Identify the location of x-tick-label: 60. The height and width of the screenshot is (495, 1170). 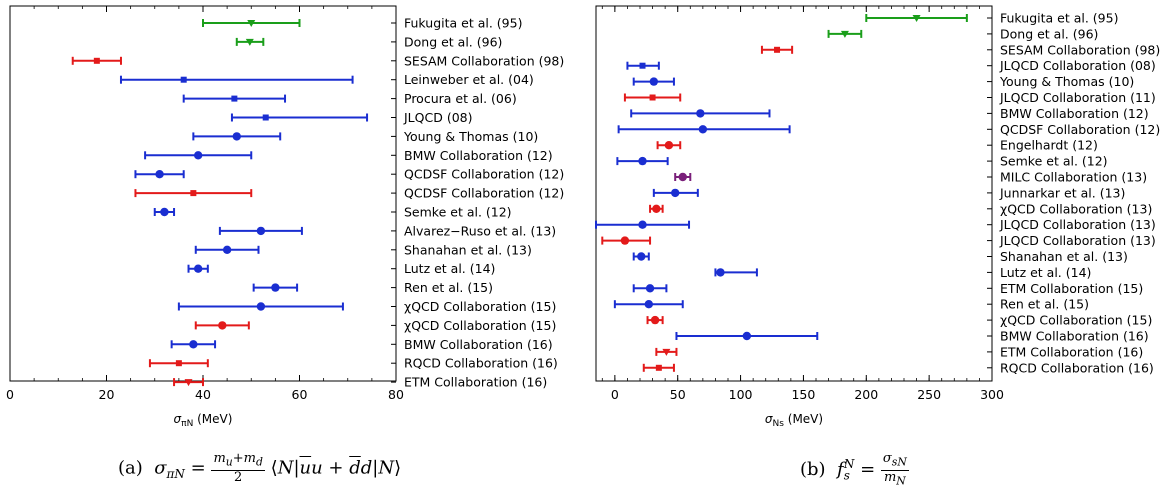
(300, 394).